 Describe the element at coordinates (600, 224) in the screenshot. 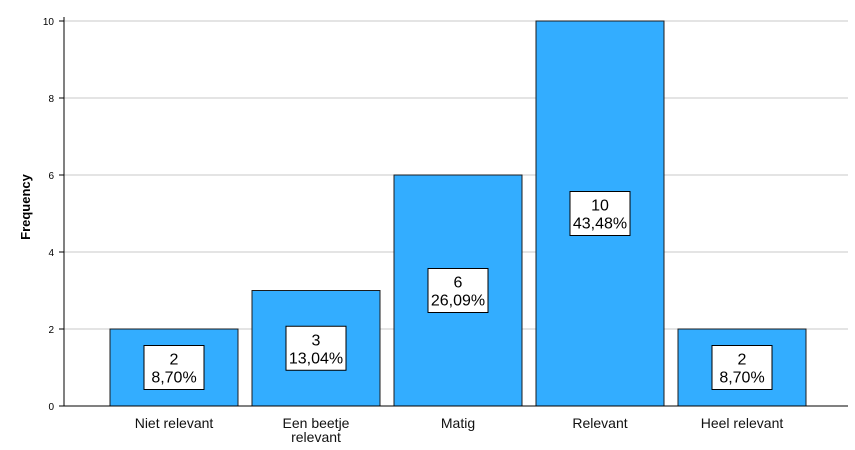

I see `data-label-percent: 43,48%` at that location.